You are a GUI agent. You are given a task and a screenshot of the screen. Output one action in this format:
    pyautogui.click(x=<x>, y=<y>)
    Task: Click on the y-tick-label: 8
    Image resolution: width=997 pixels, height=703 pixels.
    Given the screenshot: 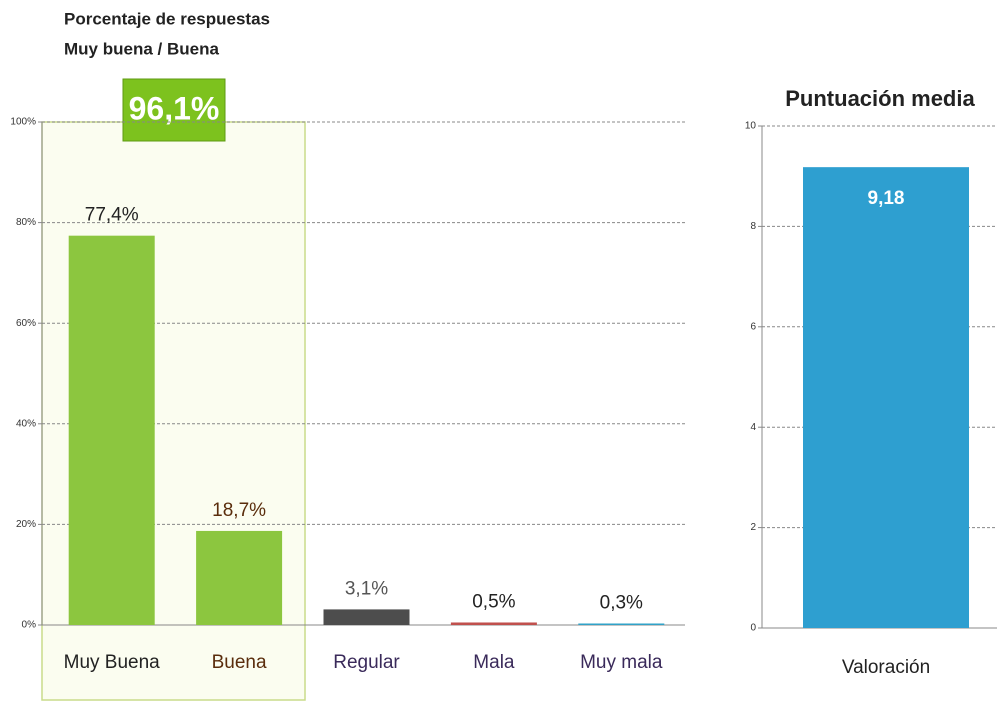 What is the action you would take?
    pyautogui.click(x=753, y=226)
    